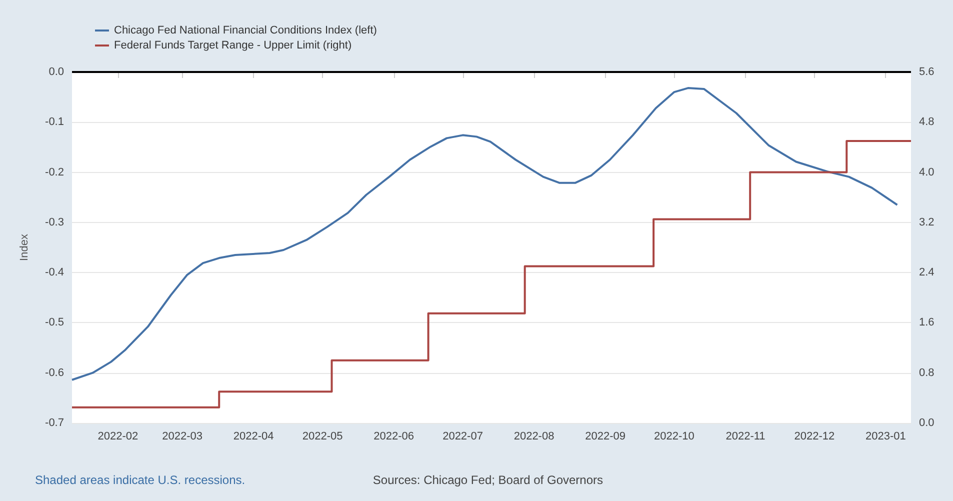 This screenshot has width=953, height=501. I want to click on legend-label: Federal Funds Target Range - Upper Limit (right), so click(233, 46).